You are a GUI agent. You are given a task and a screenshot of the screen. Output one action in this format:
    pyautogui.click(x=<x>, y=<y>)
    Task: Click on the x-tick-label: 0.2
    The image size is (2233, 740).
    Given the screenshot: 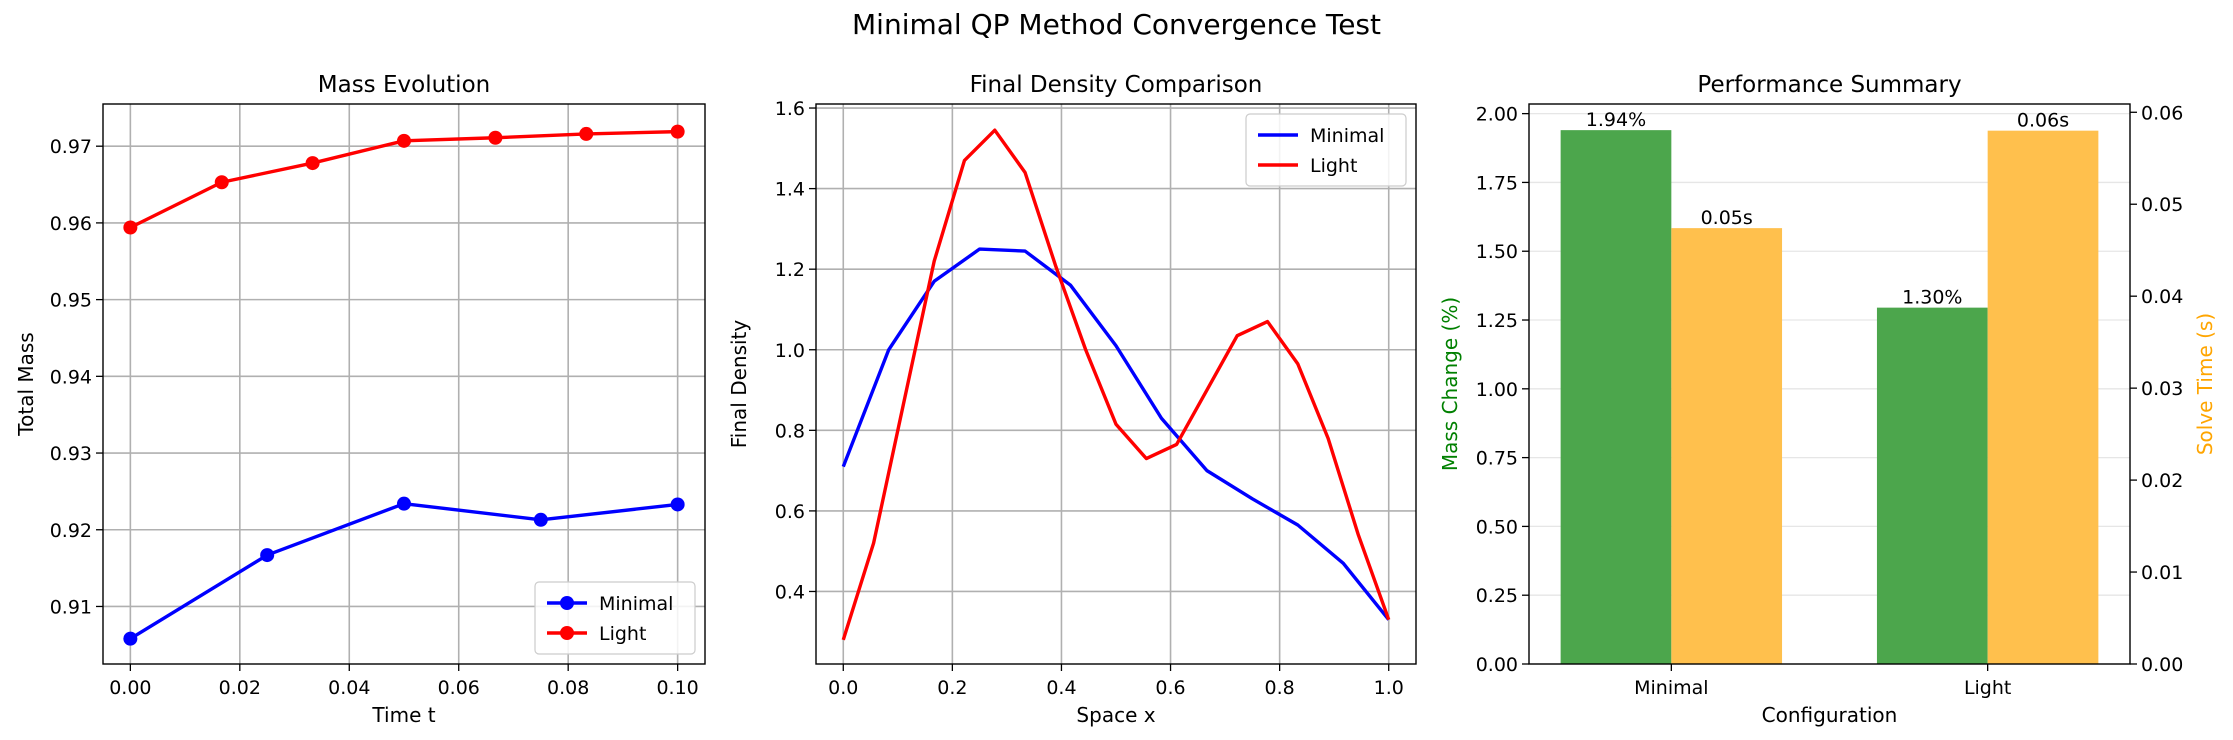 What is the action you would take?
    pyautogui.click(x=952, y=688)
    